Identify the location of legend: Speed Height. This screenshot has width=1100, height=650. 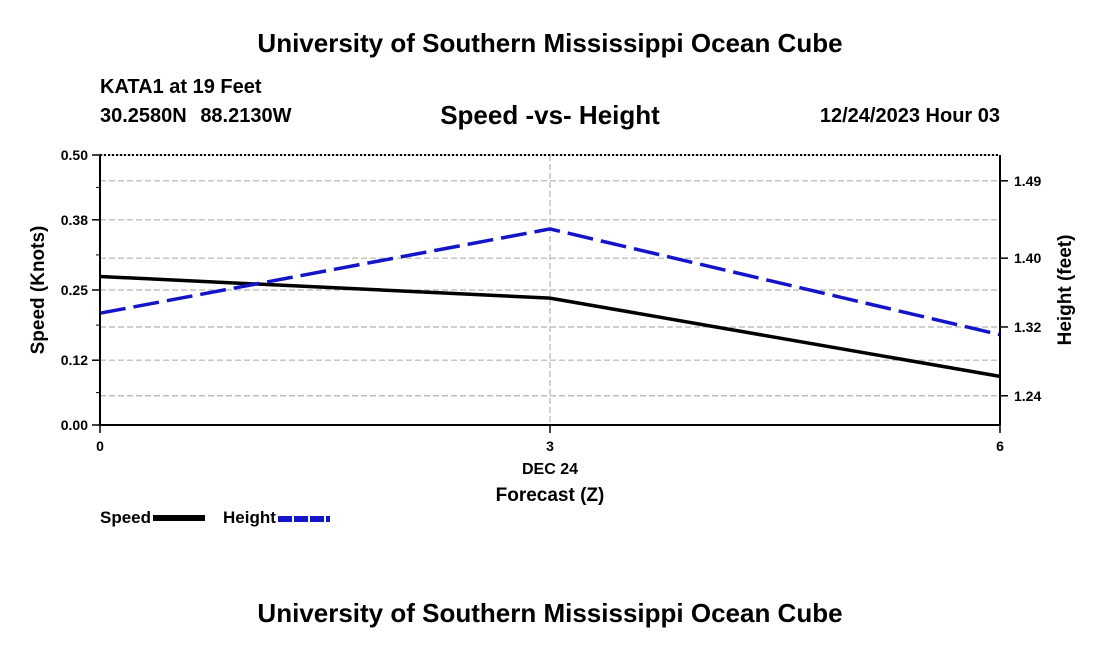
(215, 518).